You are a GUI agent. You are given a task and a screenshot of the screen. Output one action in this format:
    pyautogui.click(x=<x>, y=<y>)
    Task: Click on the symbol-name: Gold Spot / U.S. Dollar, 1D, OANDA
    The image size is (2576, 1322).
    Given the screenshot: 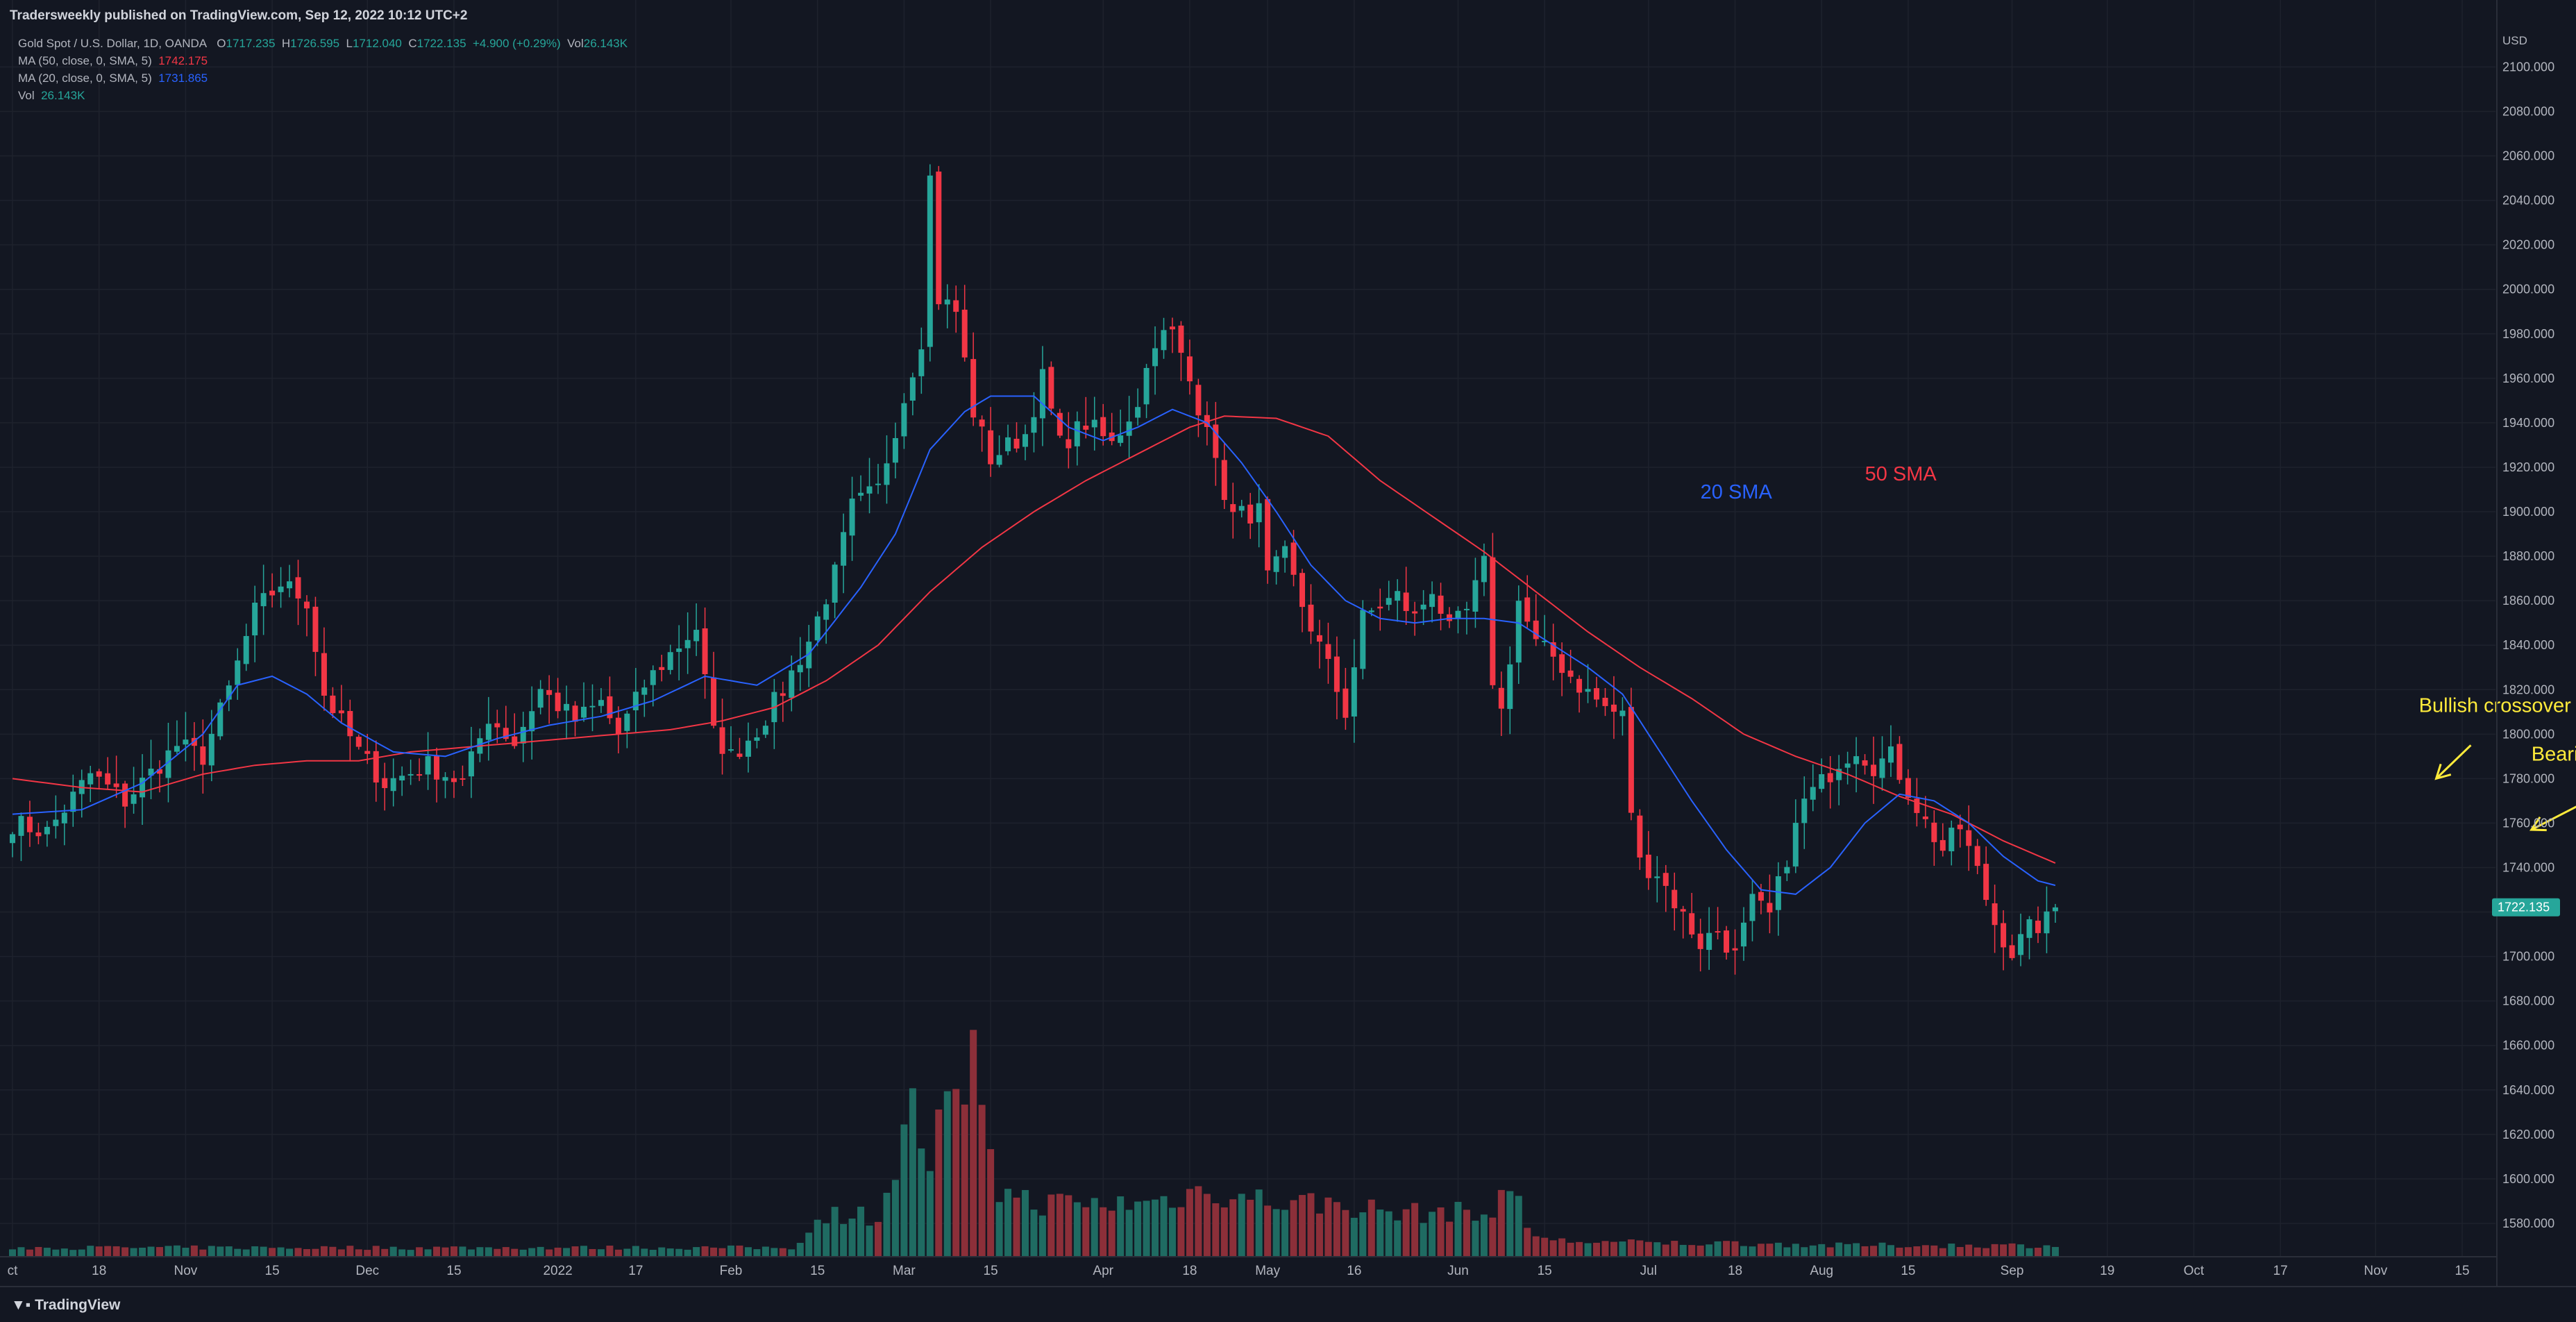 What is the action you would take?
    pyautogui.click(x=113, y=43)
    